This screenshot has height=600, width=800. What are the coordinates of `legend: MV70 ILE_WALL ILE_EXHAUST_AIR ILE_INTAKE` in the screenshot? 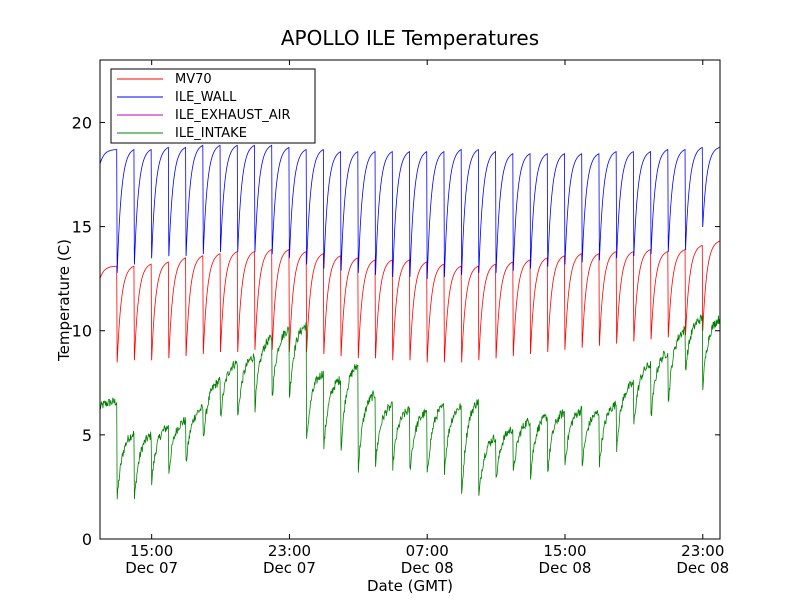 It's located at (213, 106).